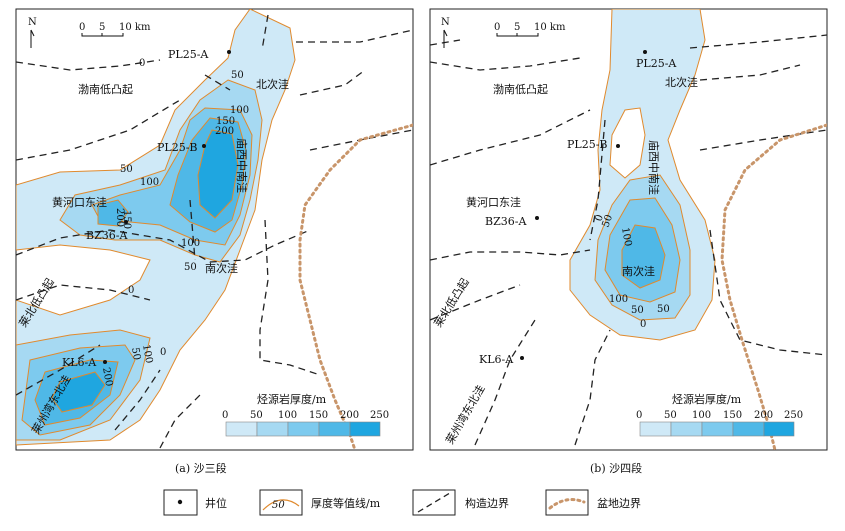 The width and height of the screenshot is (845, 531). I want to click on contour-label: 150, so click(126, 219).